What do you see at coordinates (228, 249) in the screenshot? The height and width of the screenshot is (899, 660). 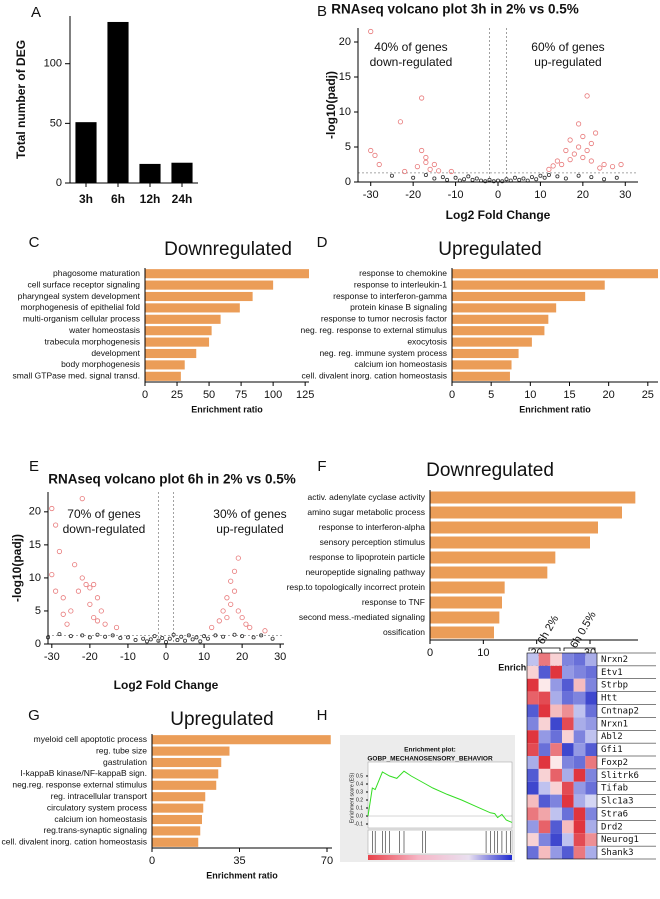 I see `chart-title: Downregulated` at bounding box center [228, 249].